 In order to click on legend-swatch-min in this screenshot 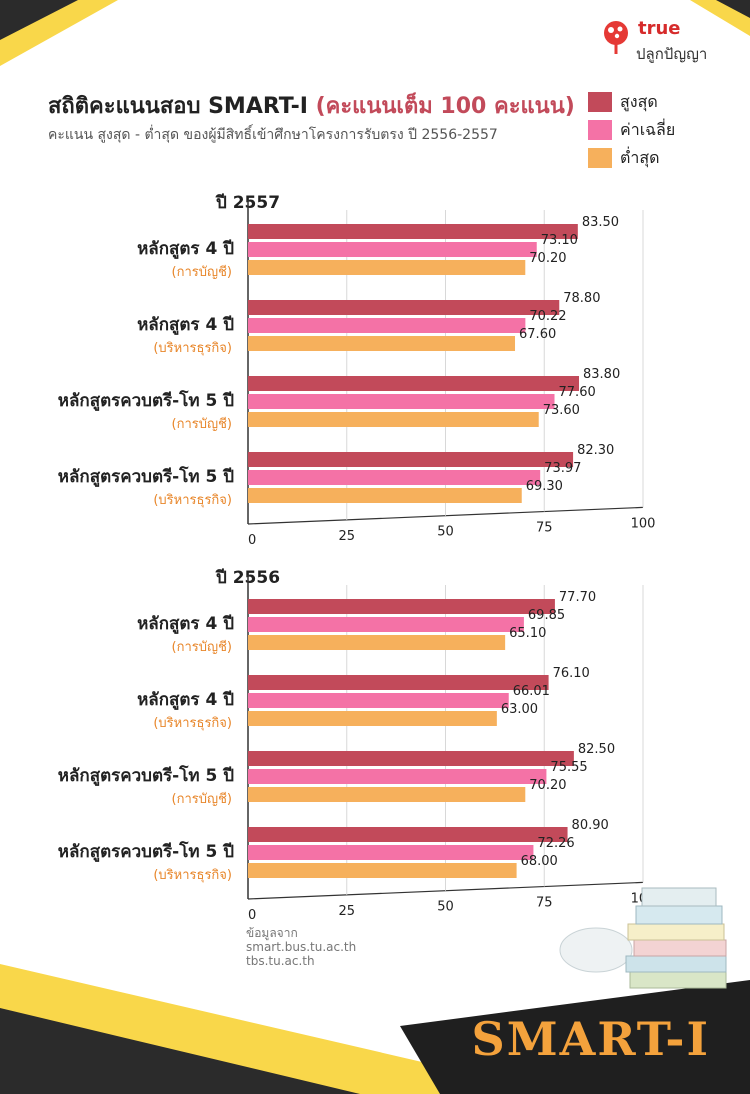, I will do `click(600, 158)`.